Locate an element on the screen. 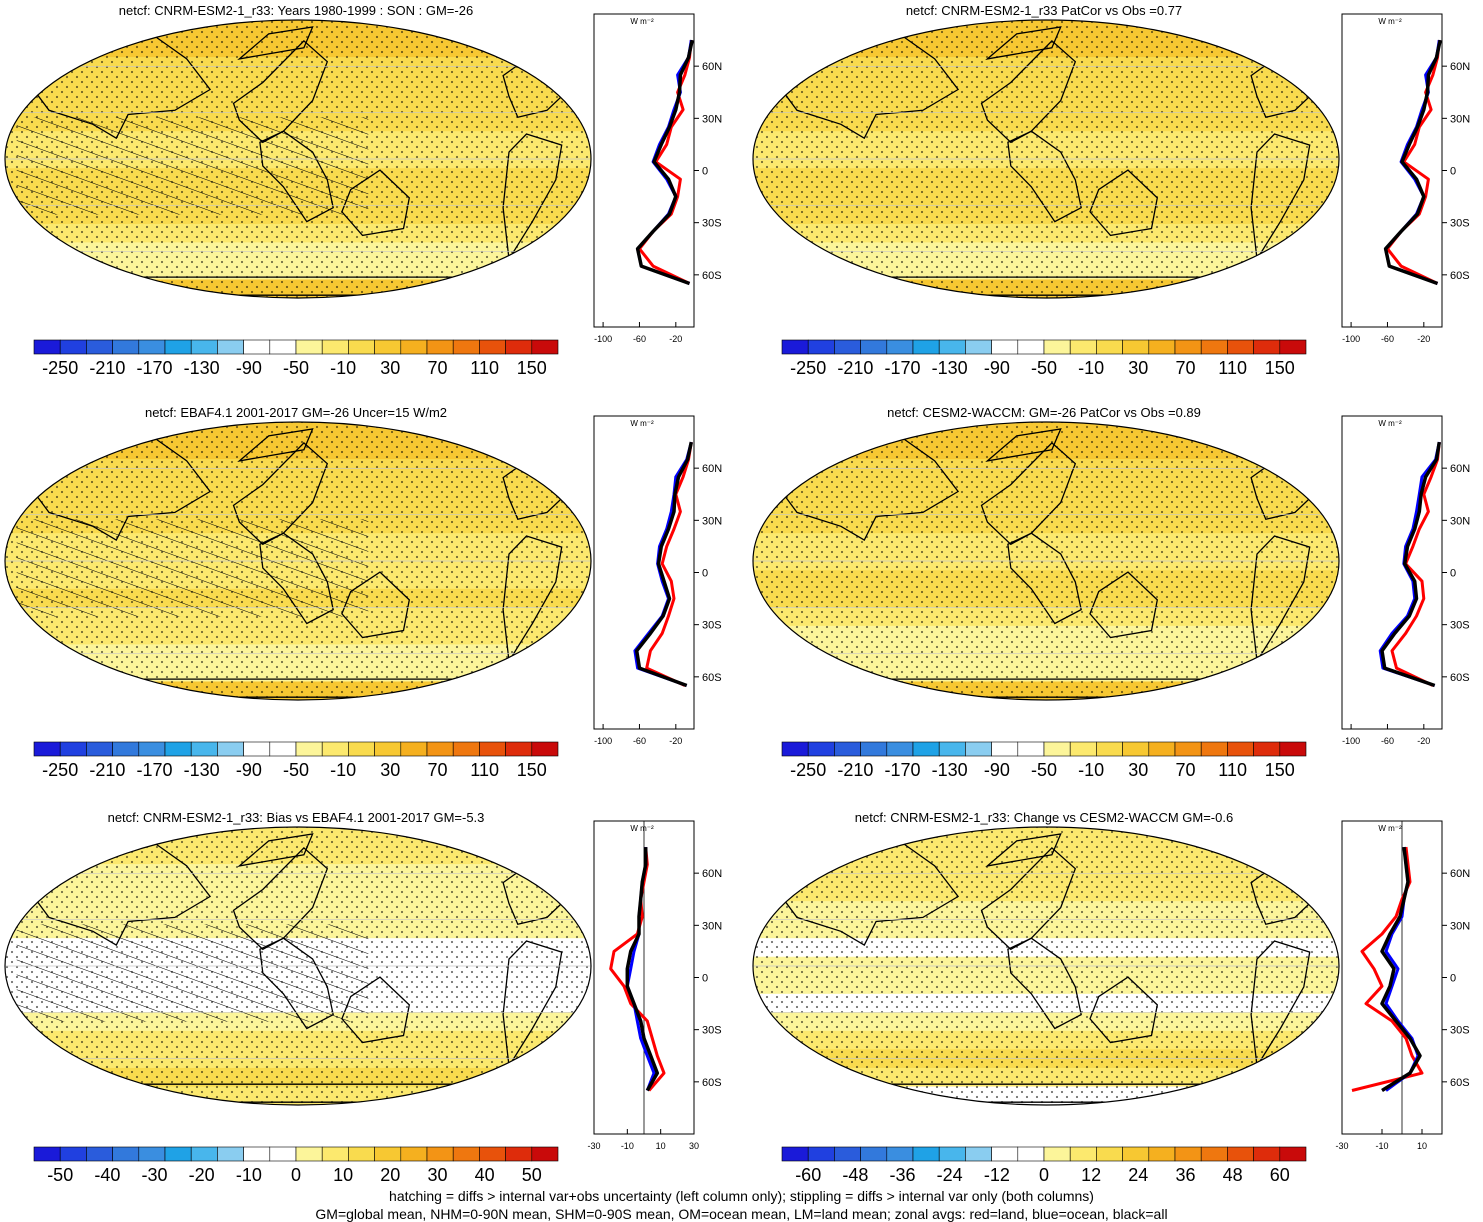  colorbar-tick-label: 0 is located at coordinates (296, 1175).